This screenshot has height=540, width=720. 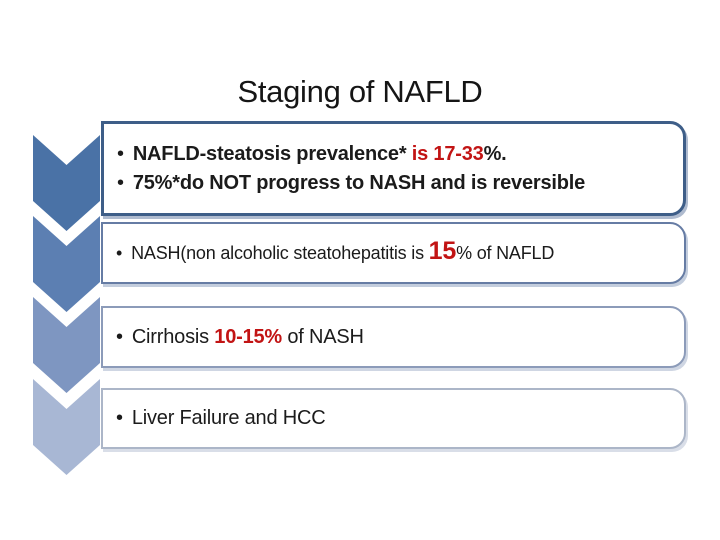 I want to click on stage-box-liver-failure: • Liver Failure and HCC, so click(x=393, y=418).